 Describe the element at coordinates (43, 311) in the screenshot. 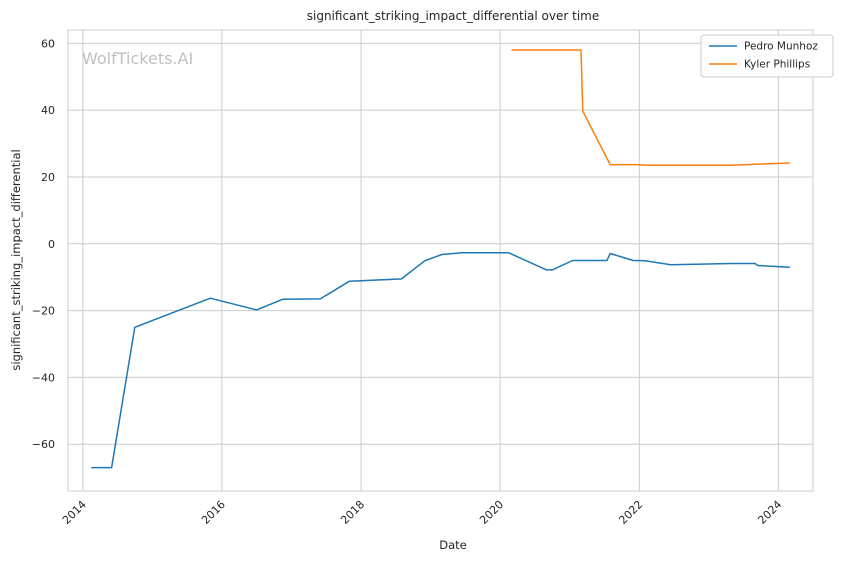

I see `y-tick-label: −20` at that location.